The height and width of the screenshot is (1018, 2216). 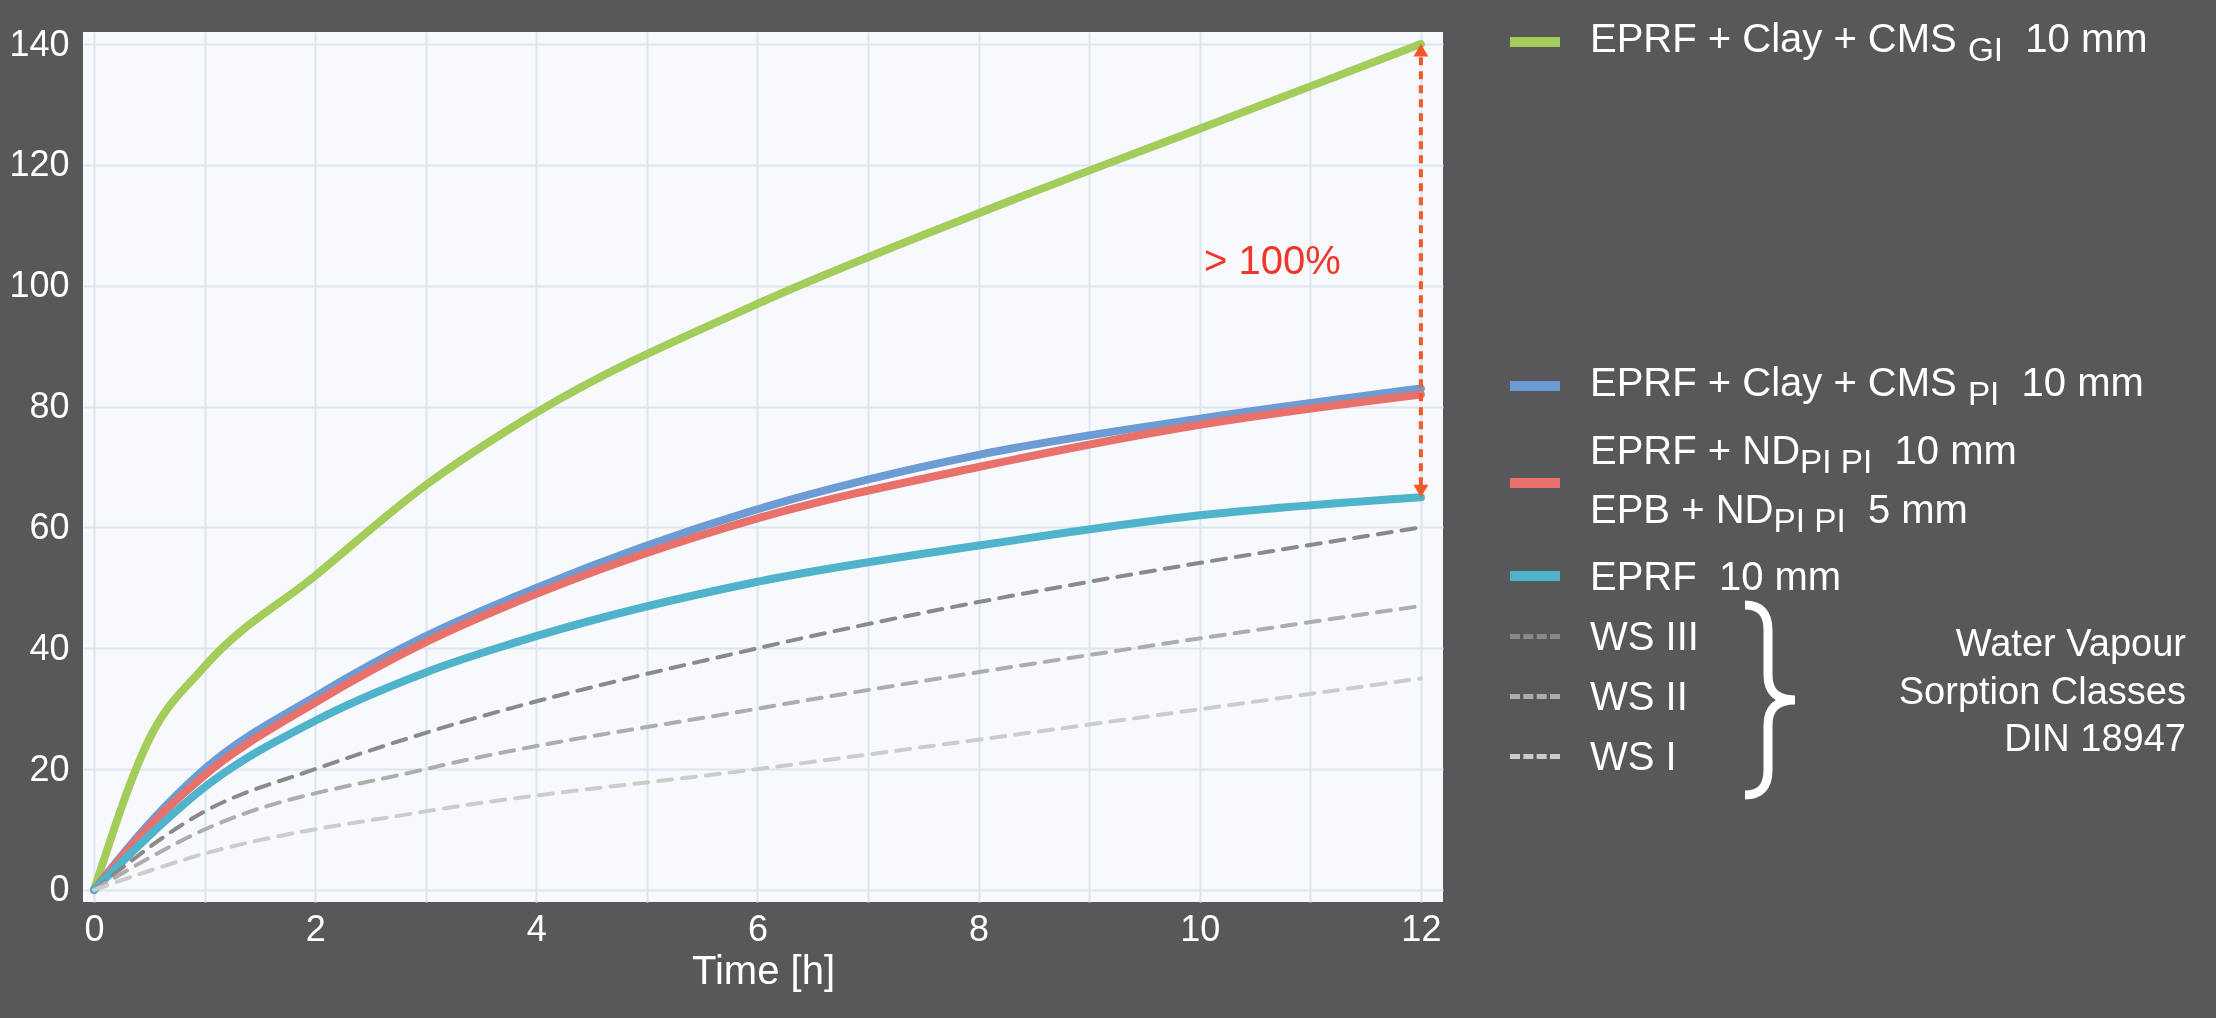 What do you see at coordinates (536, 928) in the screenshot?
I see `x-tick-label: 4` at bounding box center [536, 928].